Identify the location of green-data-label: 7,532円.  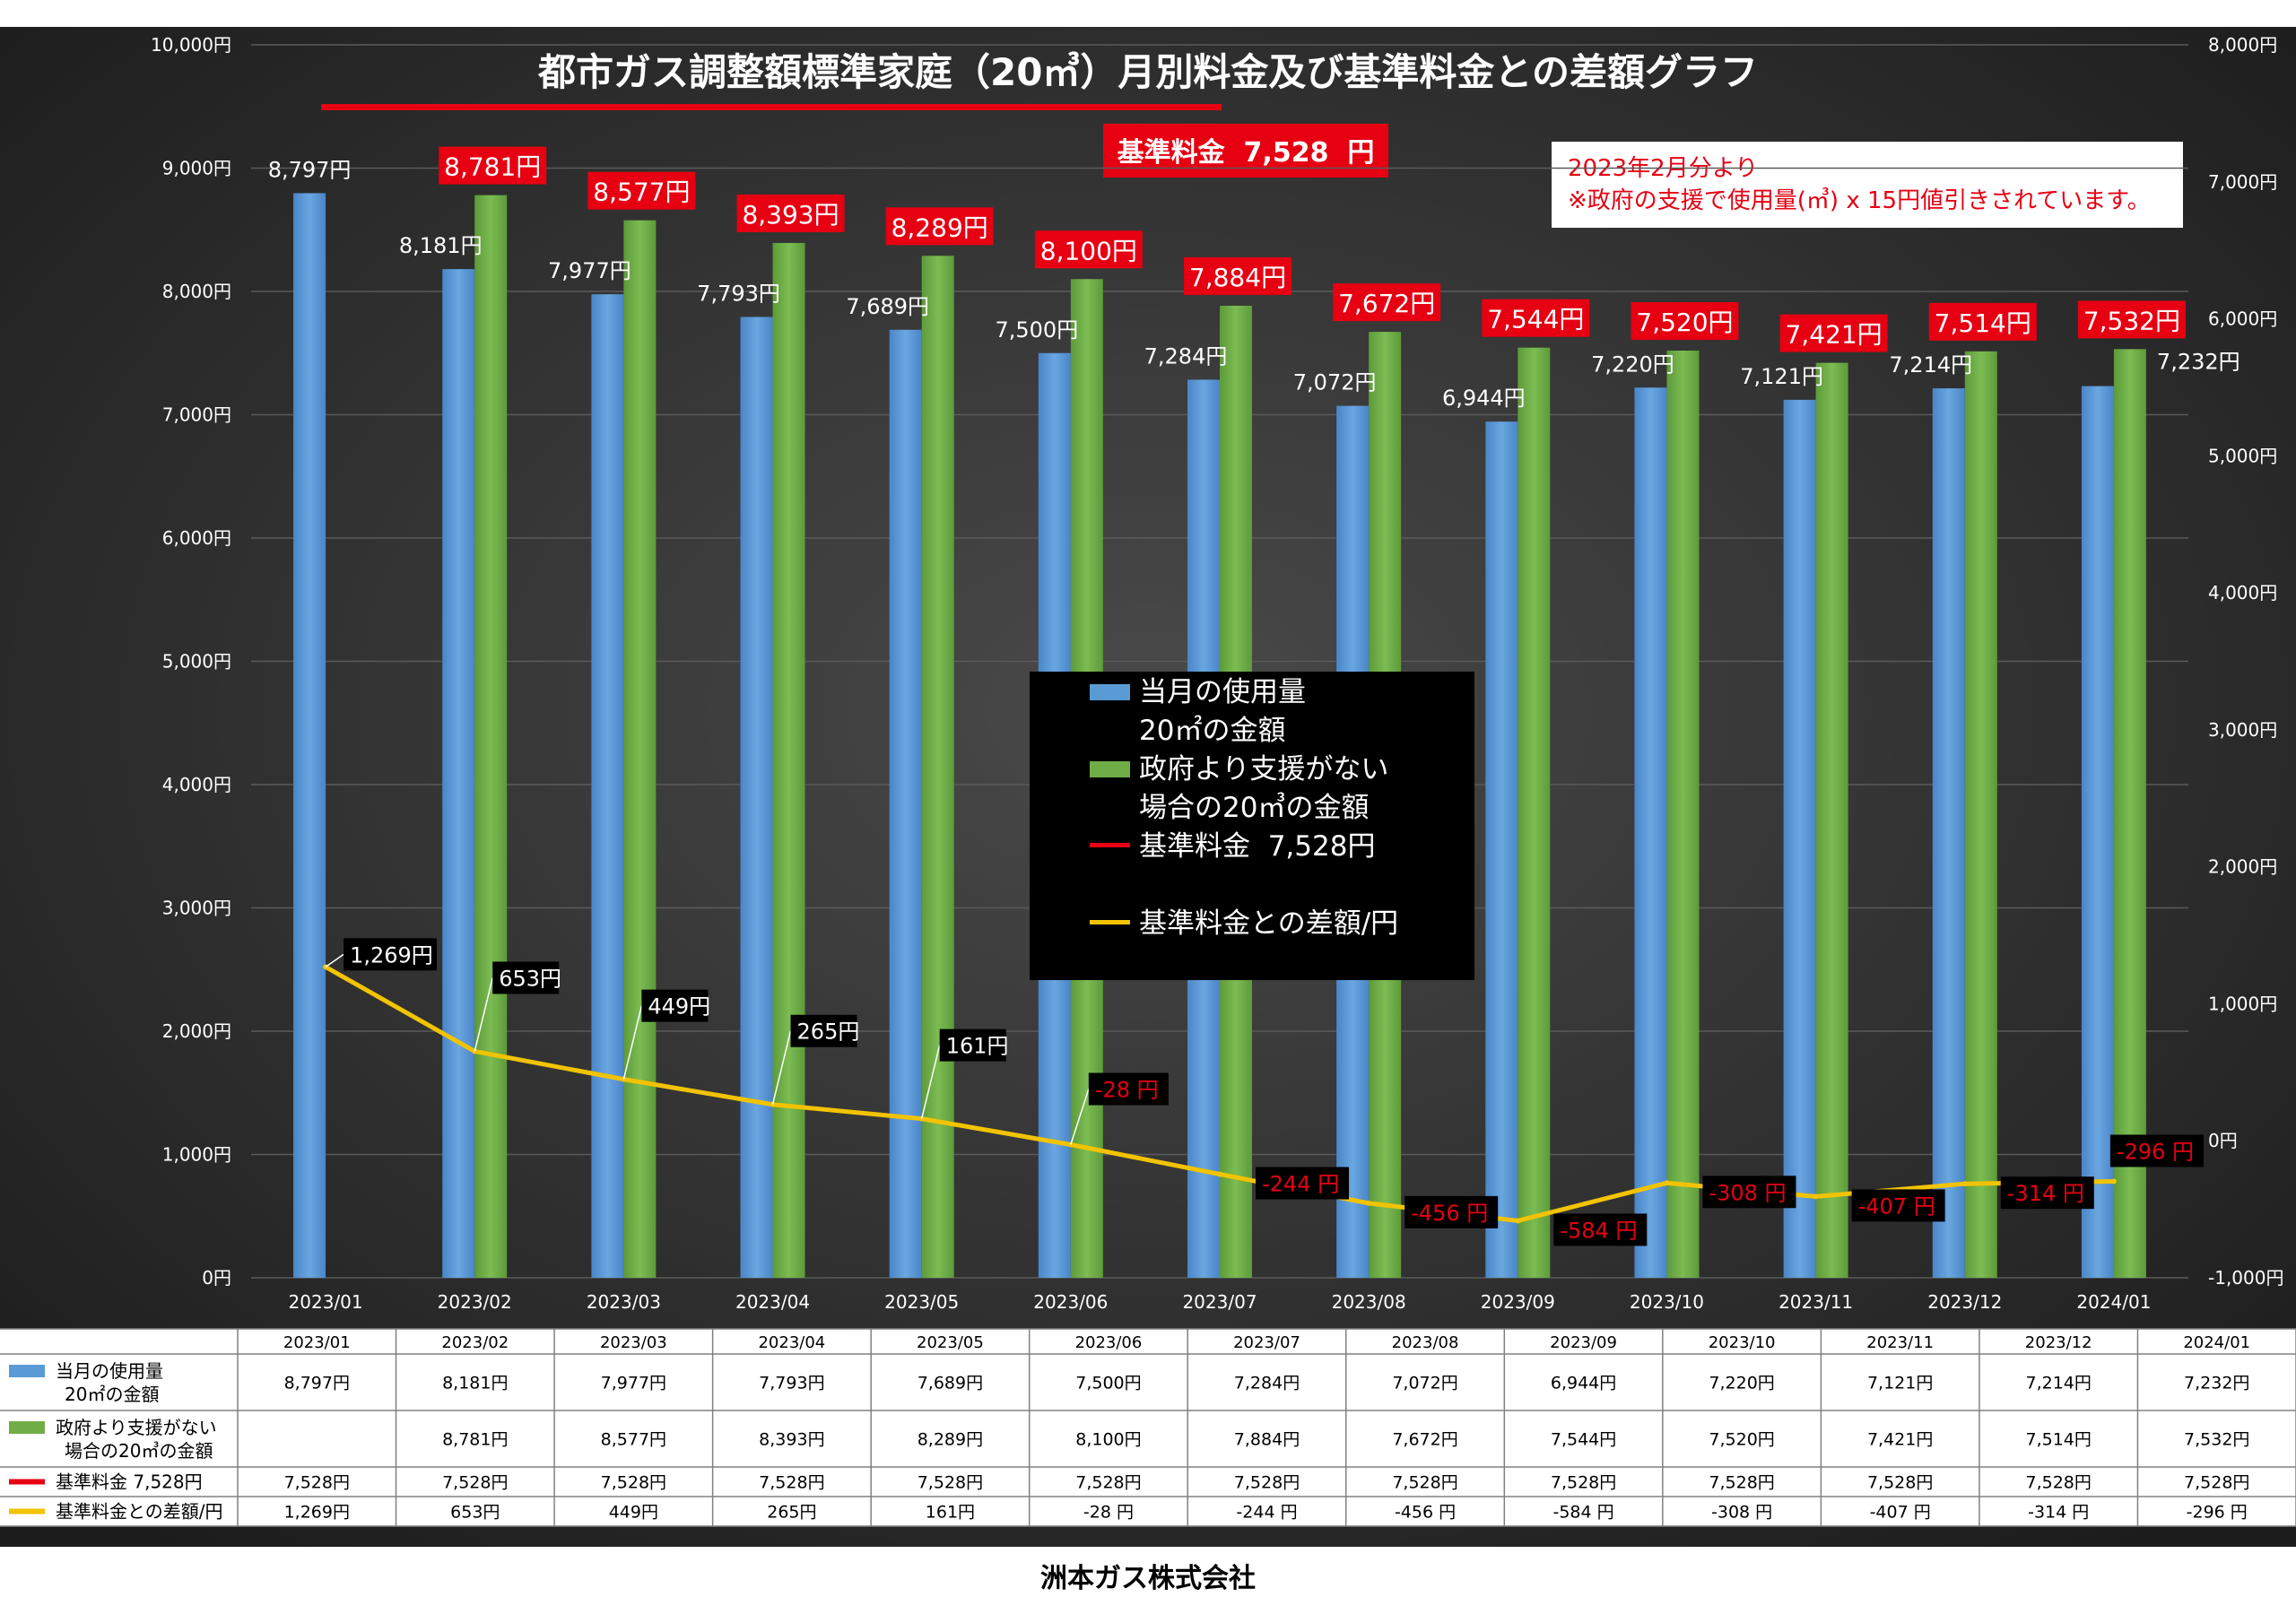
(2131, 320).